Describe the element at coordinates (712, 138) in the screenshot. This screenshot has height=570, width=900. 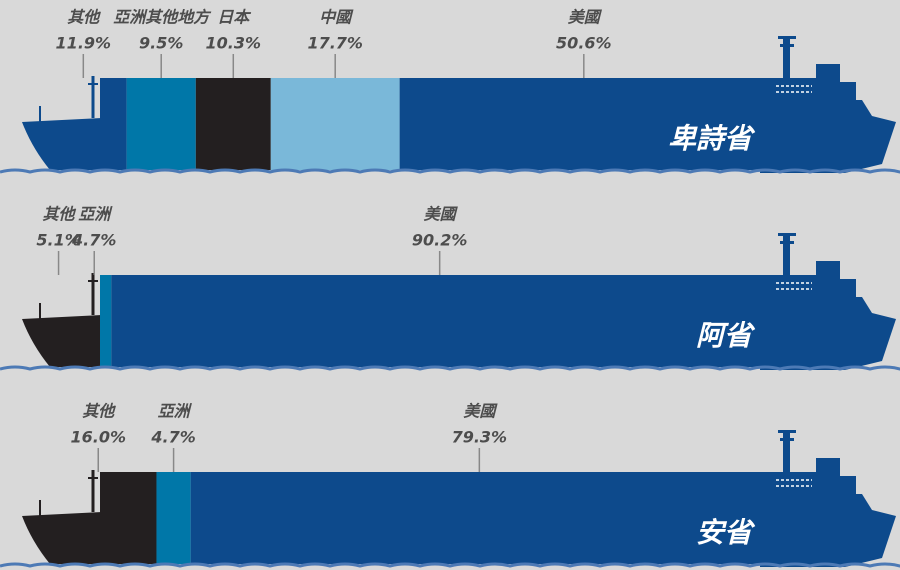
I see `province-label: 卑詩省` at that location.